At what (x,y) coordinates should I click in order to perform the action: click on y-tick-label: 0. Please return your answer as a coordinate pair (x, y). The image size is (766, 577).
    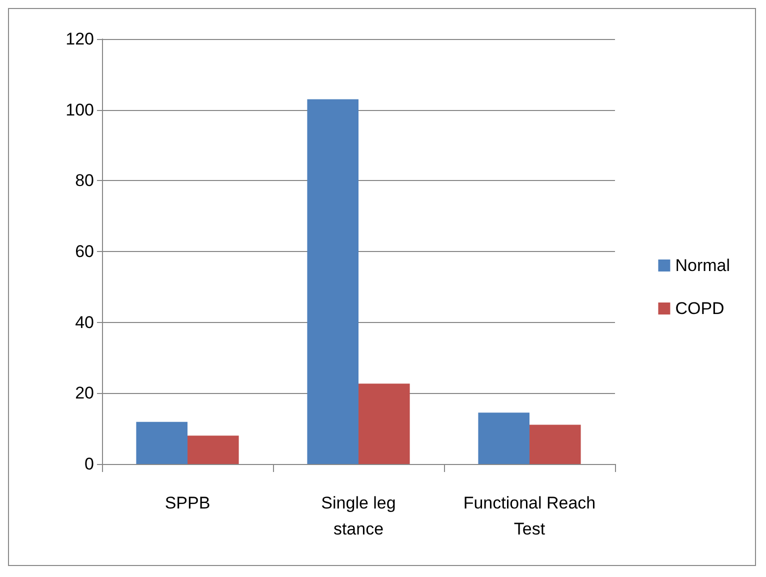
    Looking at the image, I should click on (89, 464).